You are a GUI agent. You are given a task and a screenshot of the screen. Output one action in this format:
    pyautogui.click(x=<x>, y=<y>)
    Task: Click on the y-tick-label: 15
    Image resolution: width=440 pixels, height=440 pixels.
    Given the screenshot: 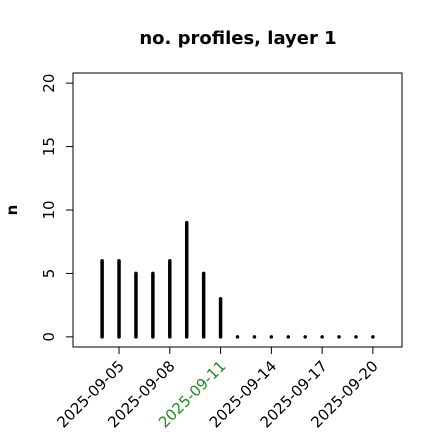 What is the action you would take?
    pyautogui.click(x=49, y=146)
    